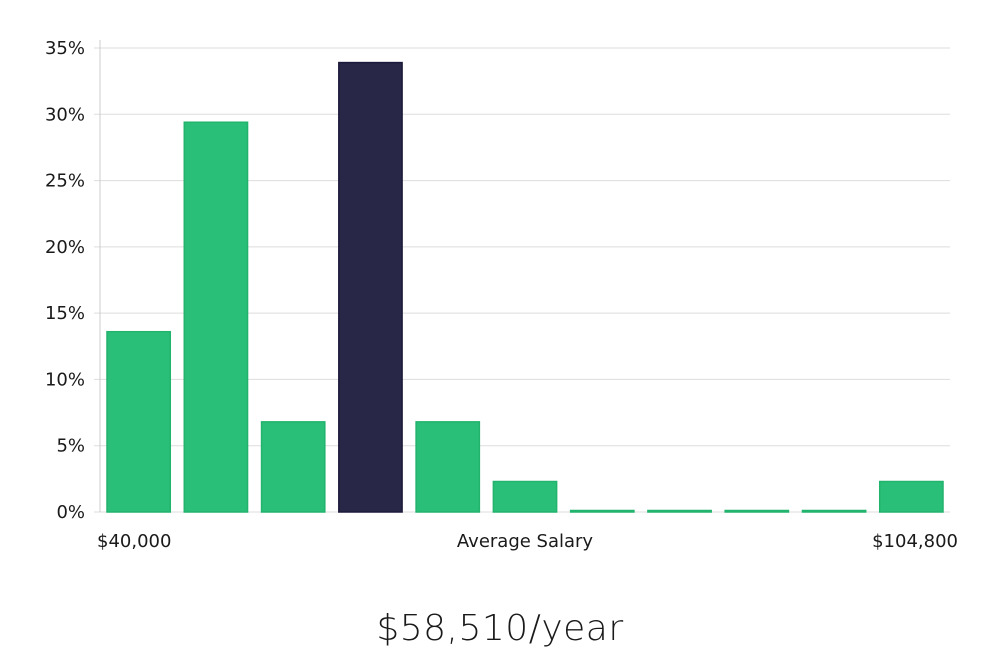 This screenshot has width=1000, height=660. I want to click on x-center-label: Average Salary, so click(525, 541).